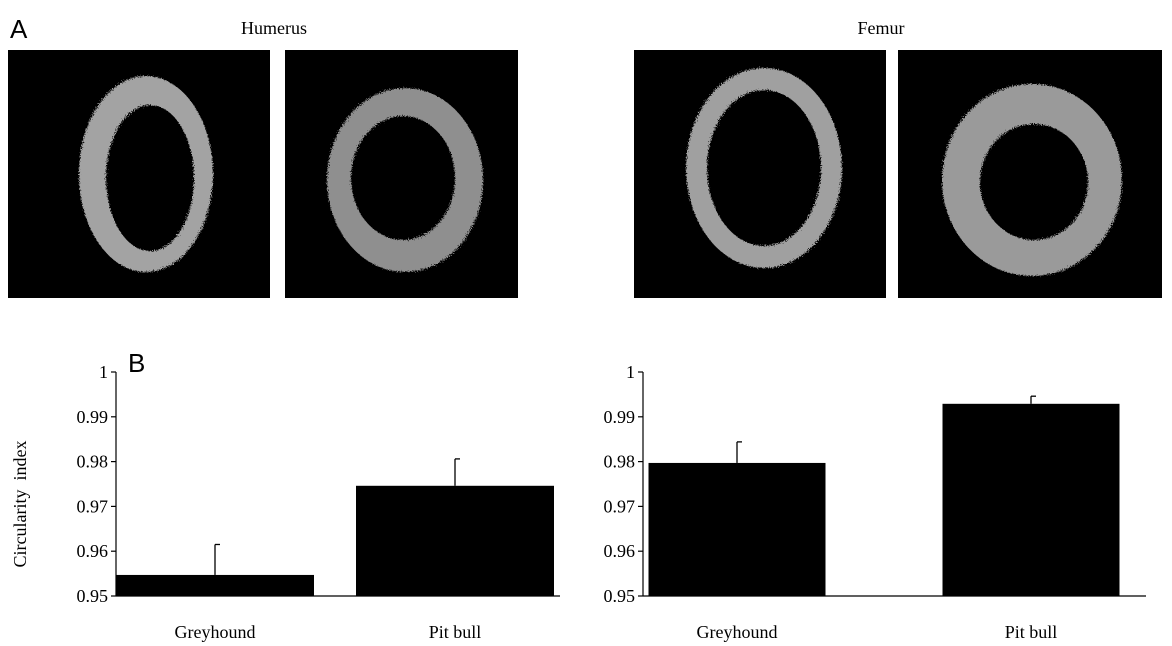  What do you see at coordinates (19, 29) in the screenshot?
I see `panel-label-a: A` at bounding box center [19, 29].